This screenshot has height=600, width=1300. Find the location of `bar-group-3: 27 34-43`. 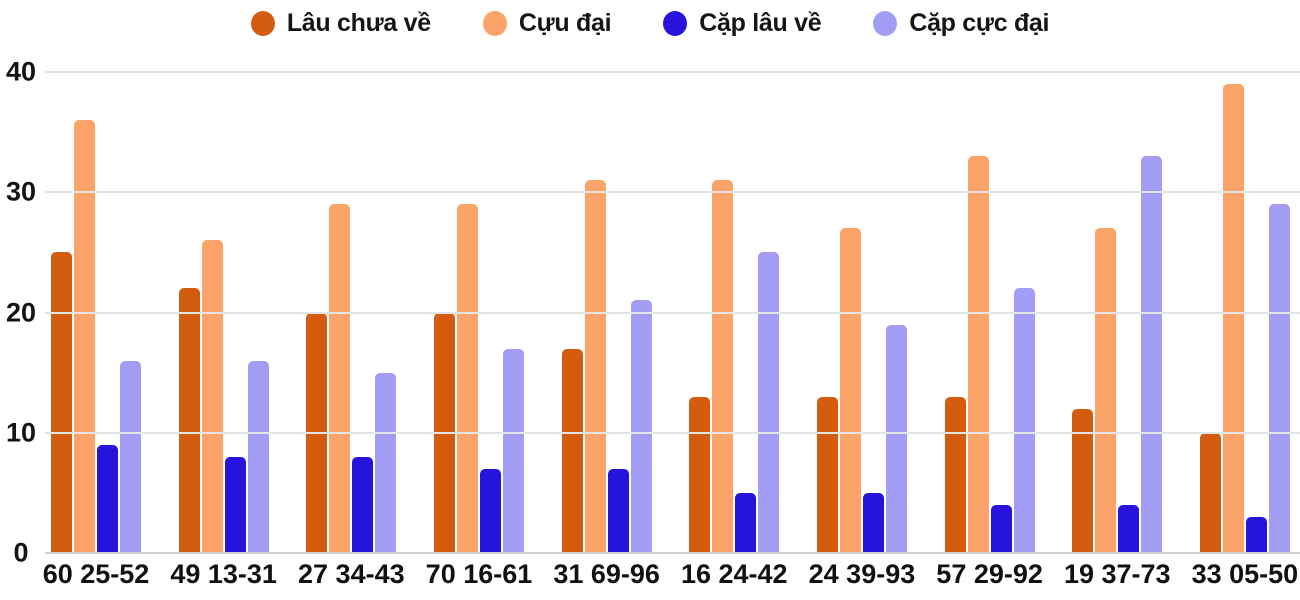

bar-group-3: 27 34-43 is located at coordinates (351, 330).